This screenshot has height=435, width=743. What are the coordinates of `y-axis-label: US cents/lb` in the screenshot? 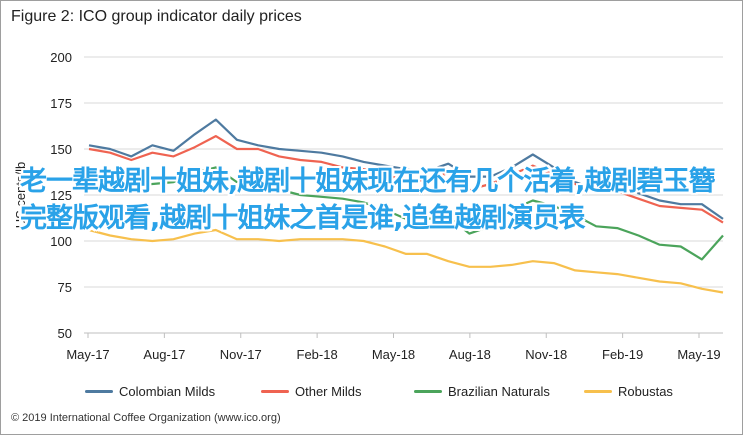 It's located at (20, 195).